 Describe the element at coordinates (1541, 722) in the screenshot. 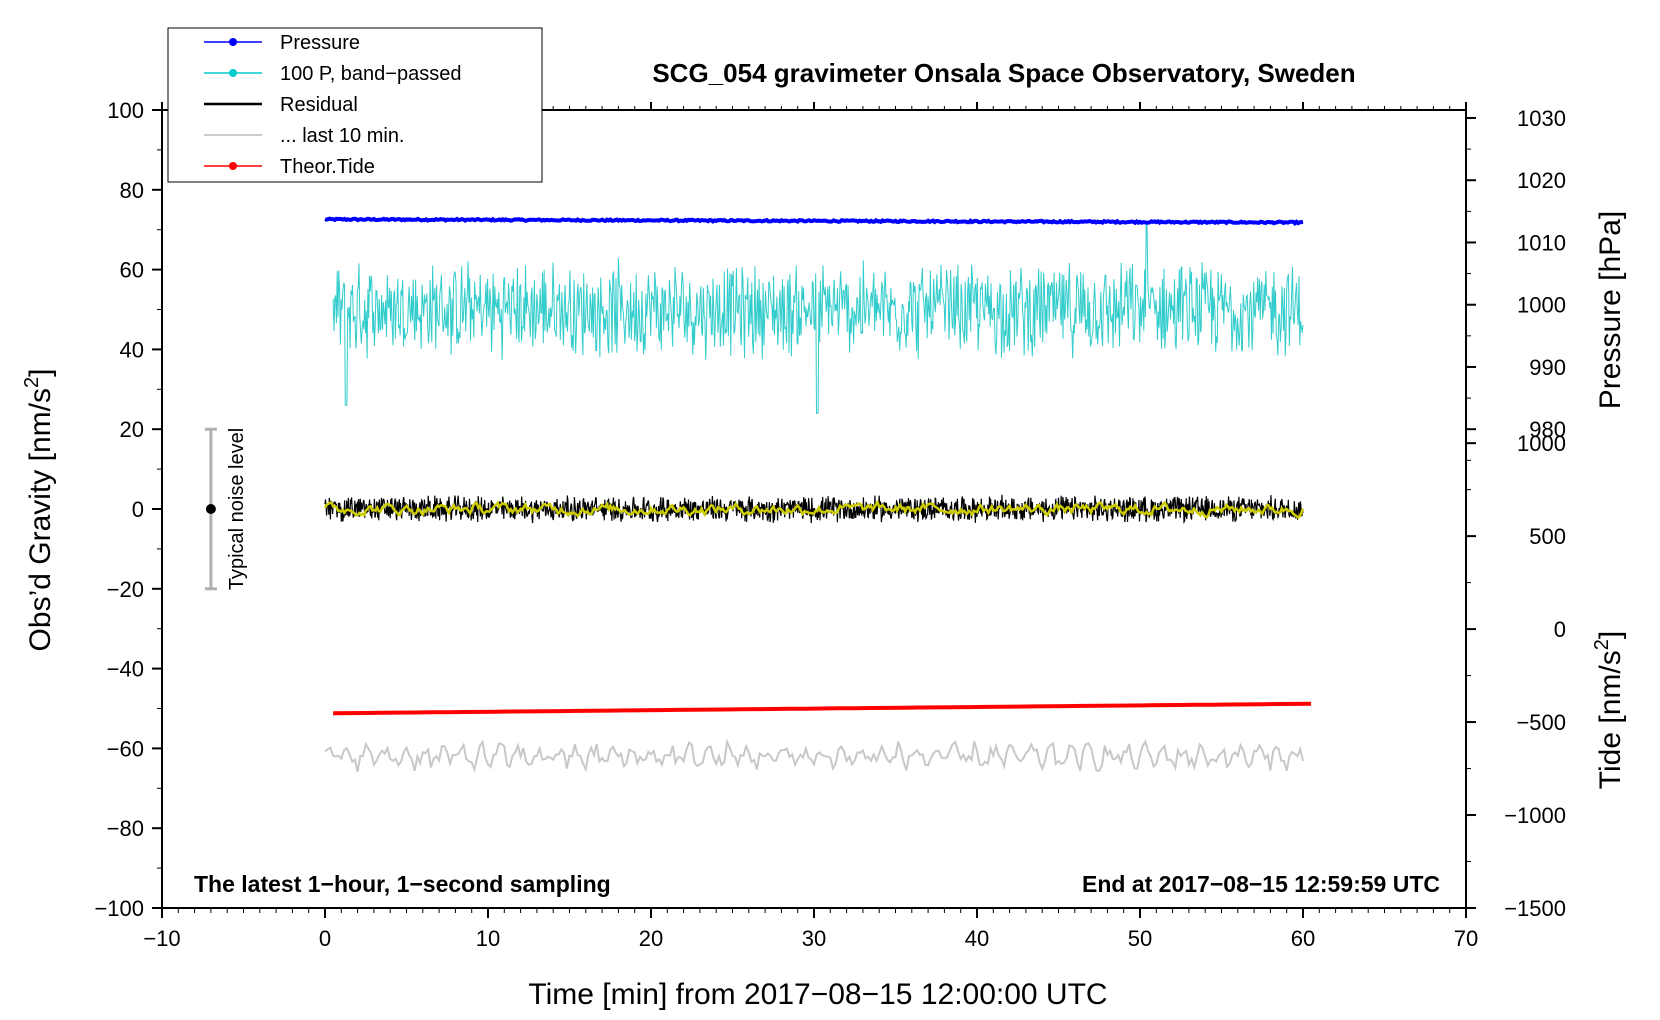

I see `tide-tick-label-3: −500` at that location.